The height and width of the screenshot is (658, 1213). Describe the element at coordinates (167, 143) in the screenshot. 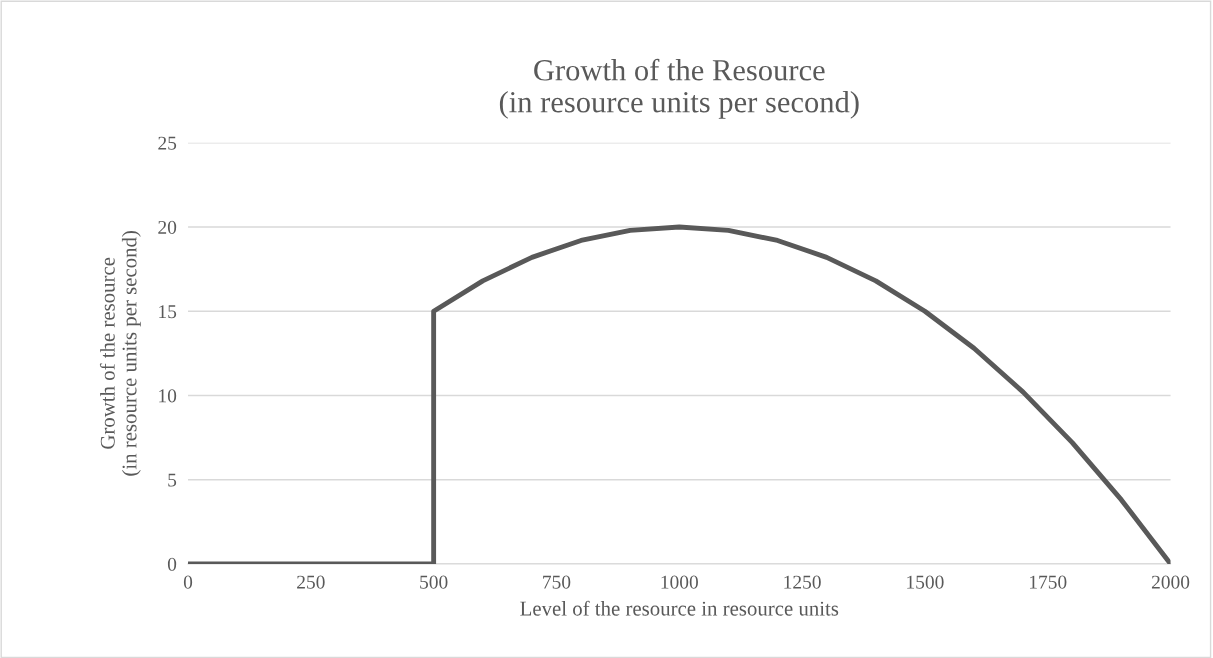

I see `y-tick-label: 25` at that location.